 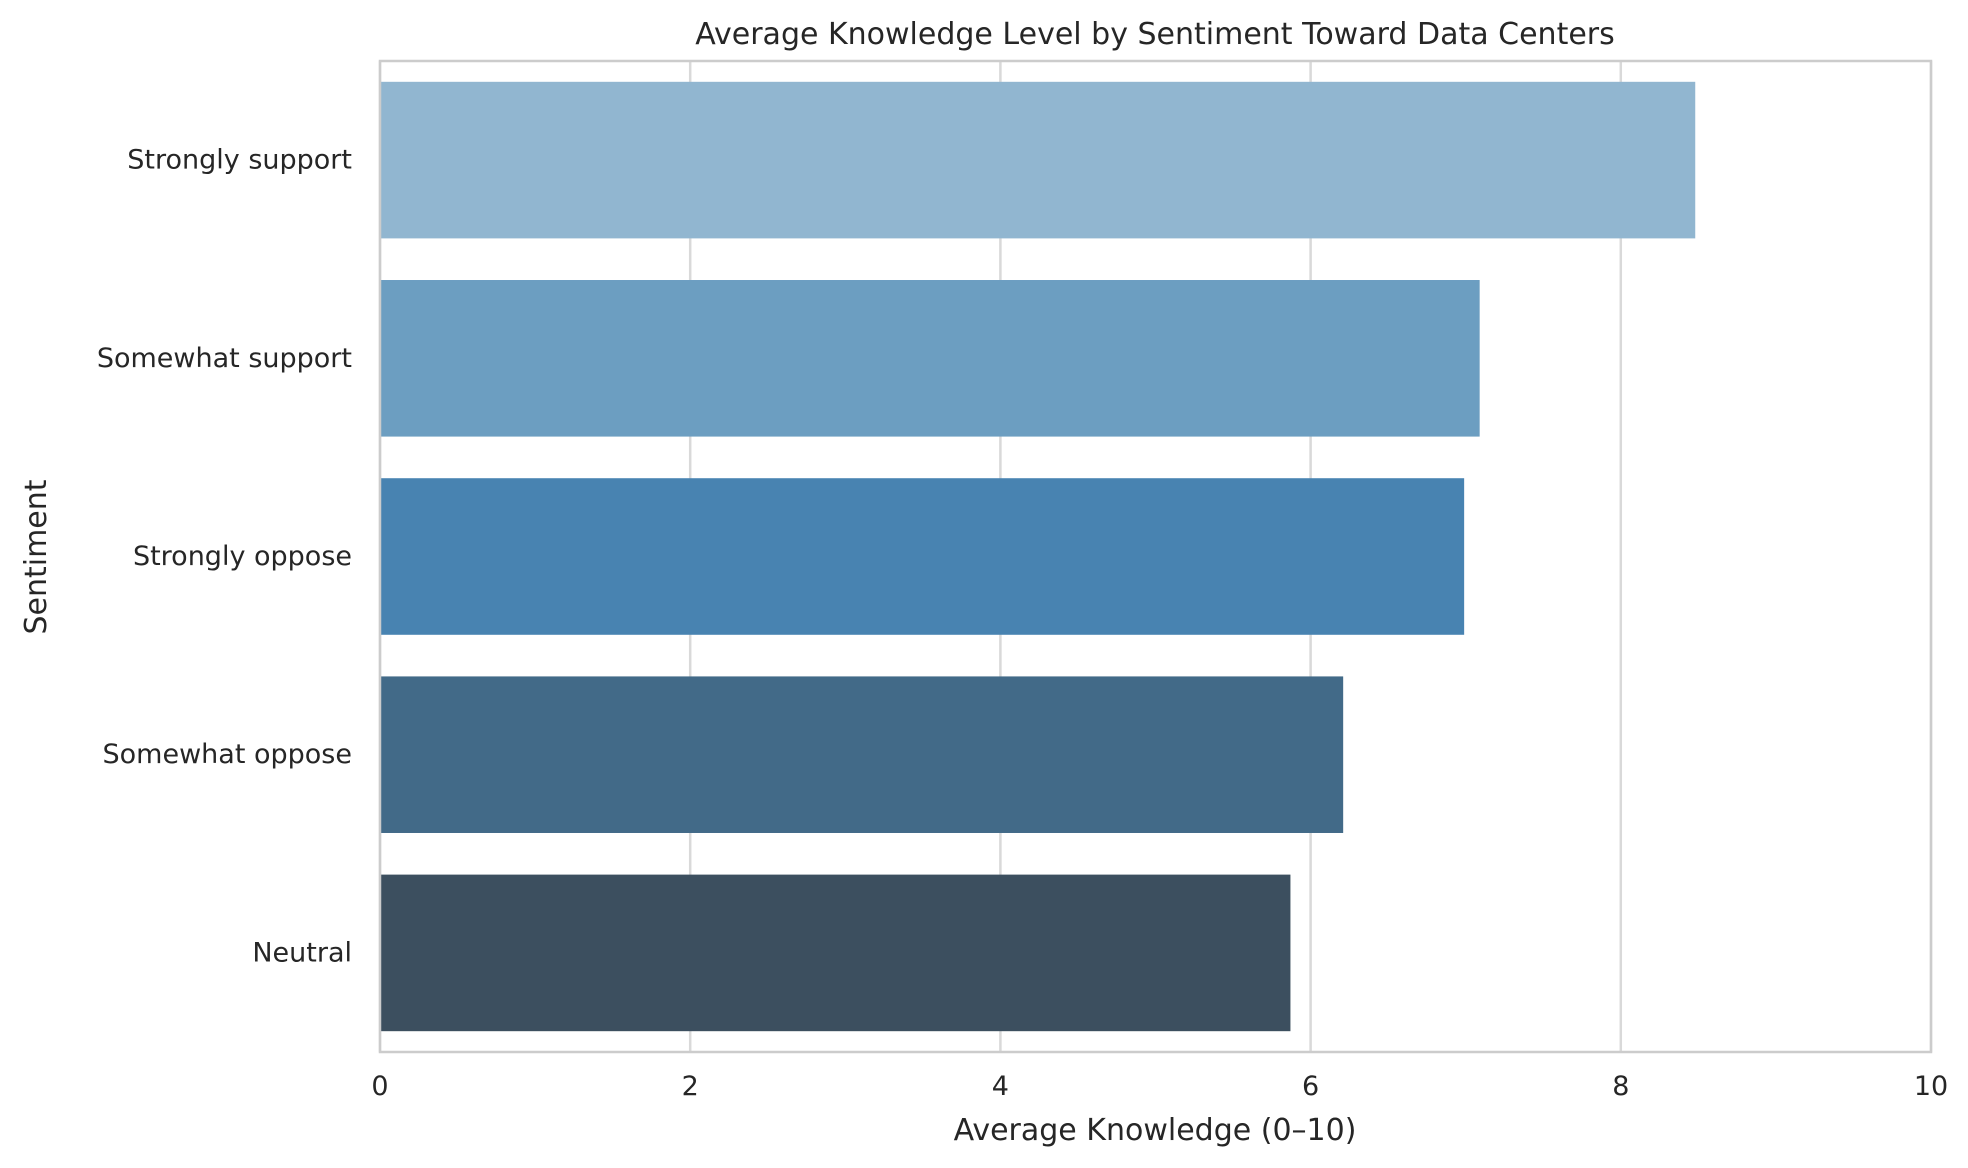 What do you see at coordinates (302, 952) in the screenshot?
I see `y-tick-label: Neutral` at bounding box center [302, 952].